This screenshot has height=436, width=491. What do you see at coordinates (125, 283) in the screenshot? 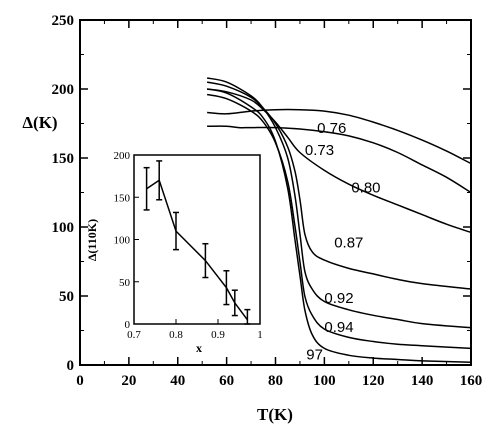
I see `inset-y-tick-label: 50` at bounding box center [125, 283].